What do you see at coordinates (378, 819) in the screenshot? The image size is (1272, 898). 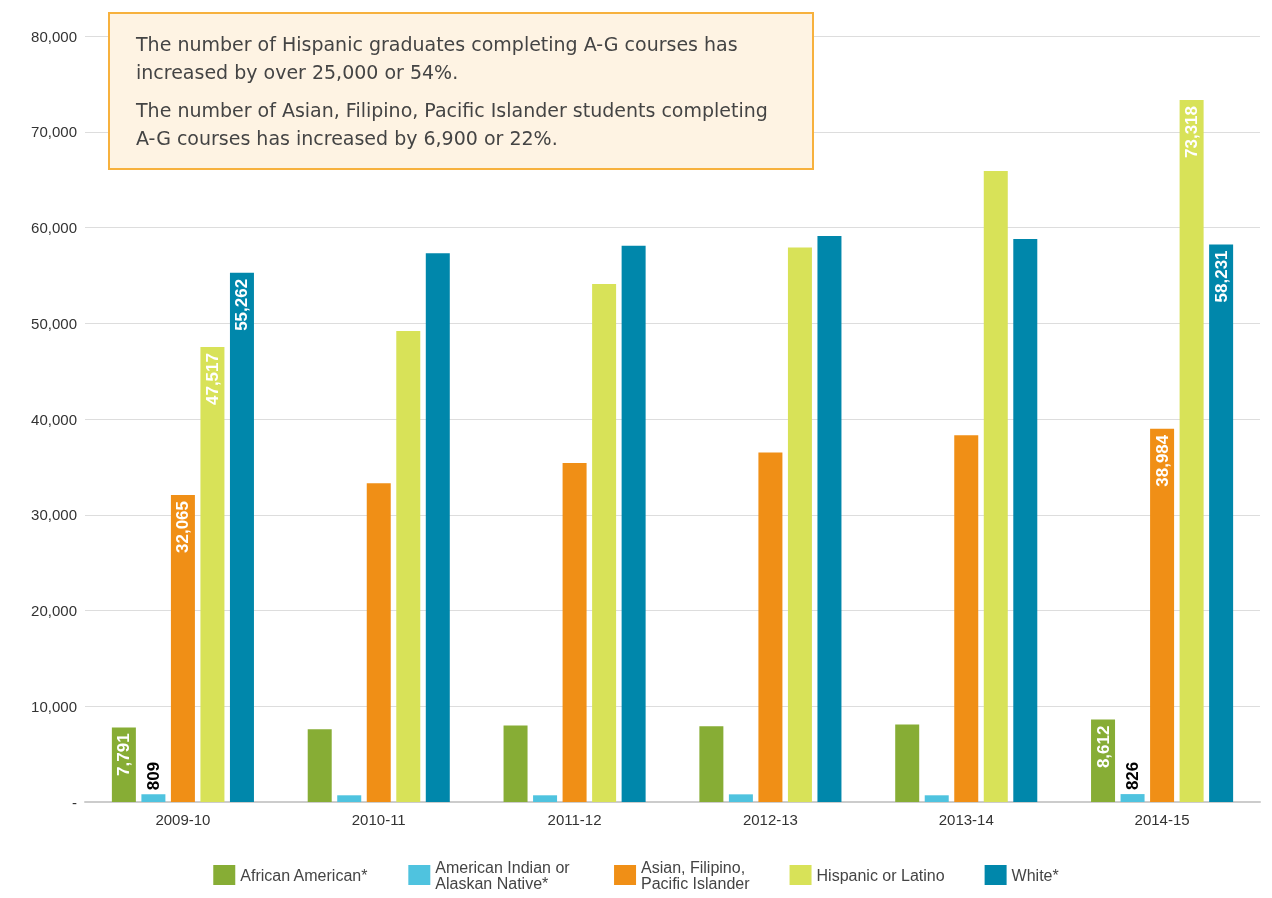 I see `x-tick-label: 2010-11` at bounding box center [378, 819].